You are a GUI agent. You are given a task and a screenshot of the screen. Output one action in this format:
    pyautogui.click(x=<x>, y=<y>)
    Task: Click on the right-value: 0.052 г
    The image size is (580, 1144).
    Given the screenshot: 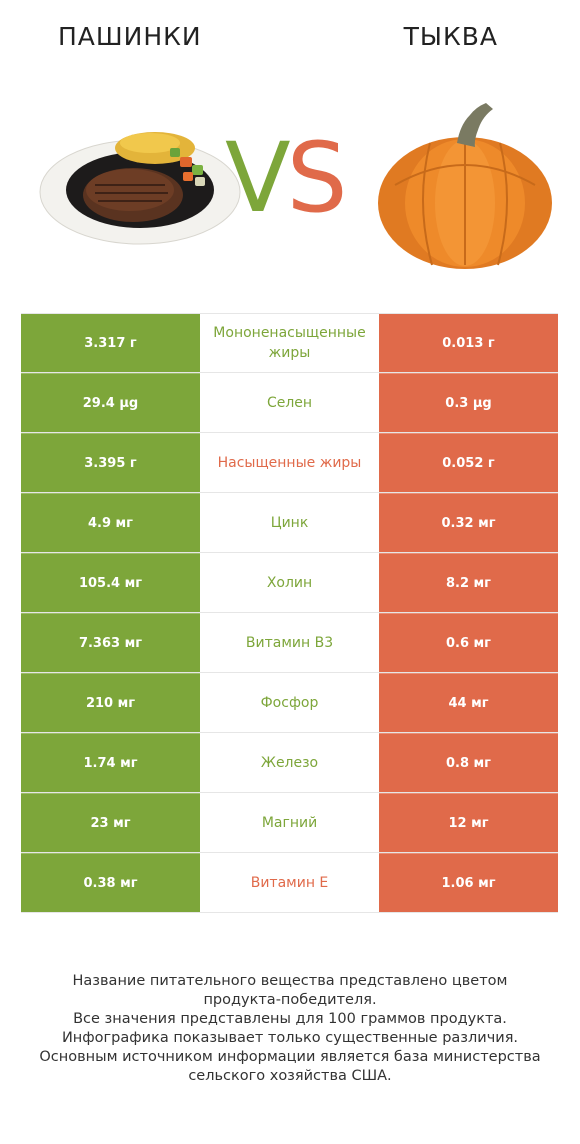 What is the action you would take?
    pyautogui.click(x=468, y=462)
    